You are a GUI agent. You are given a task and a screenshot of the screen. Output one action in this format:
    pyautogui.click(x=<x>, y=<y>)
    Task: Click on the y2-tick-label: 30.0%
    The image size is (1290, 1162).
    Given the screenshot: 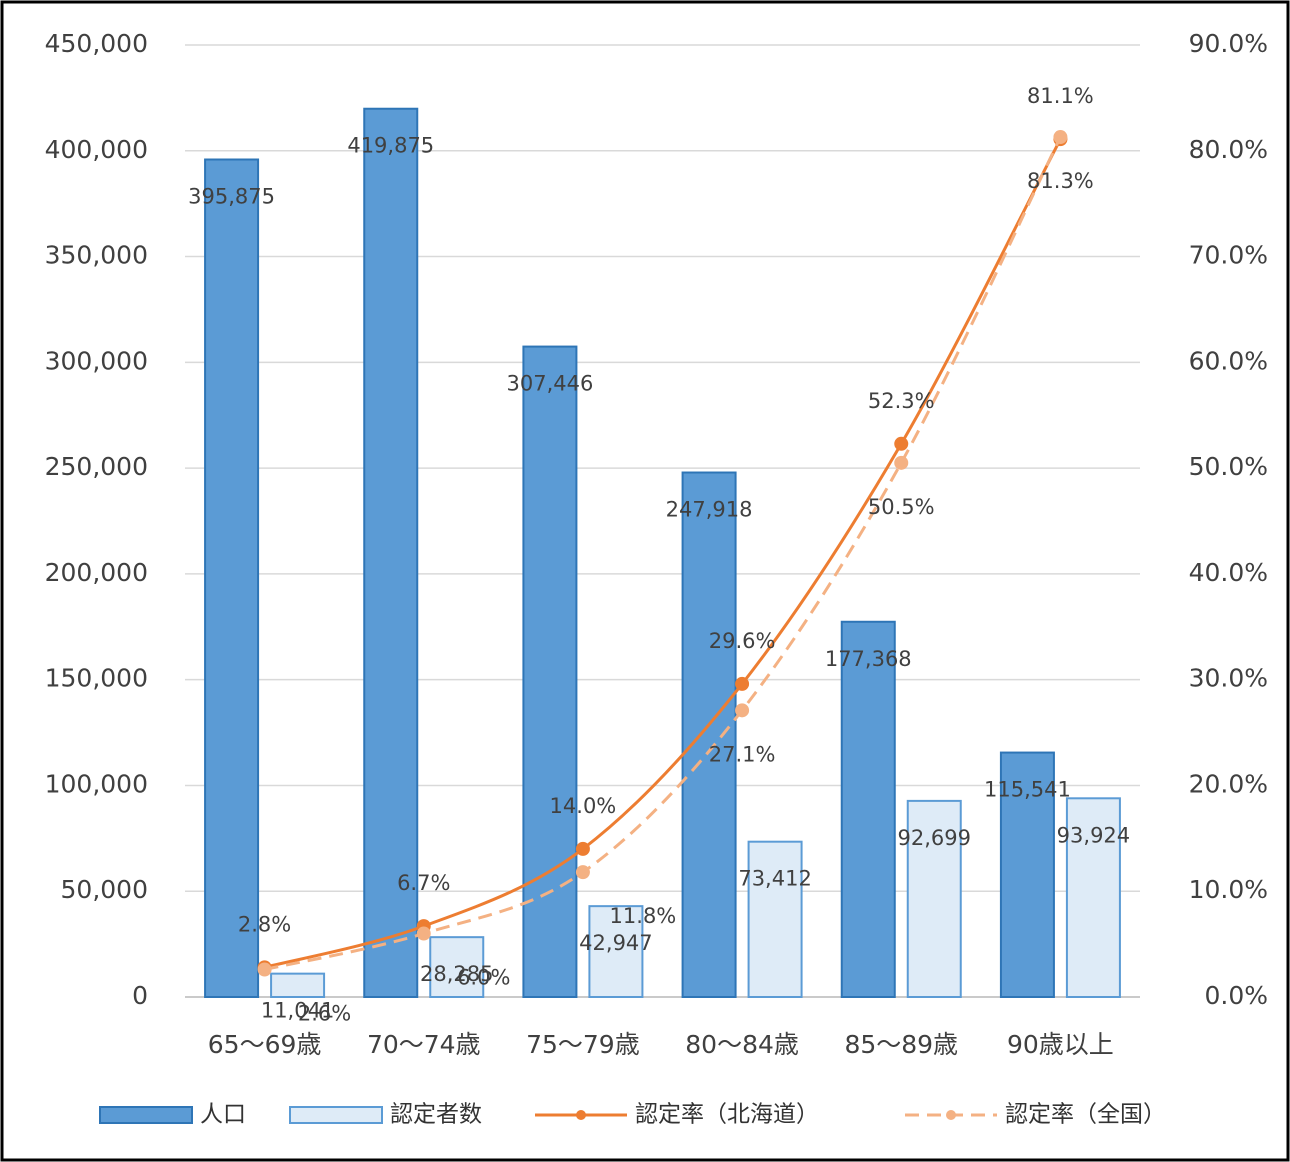 What is the action you would take?
    pyautogui.click(x=1228, y=678)
    